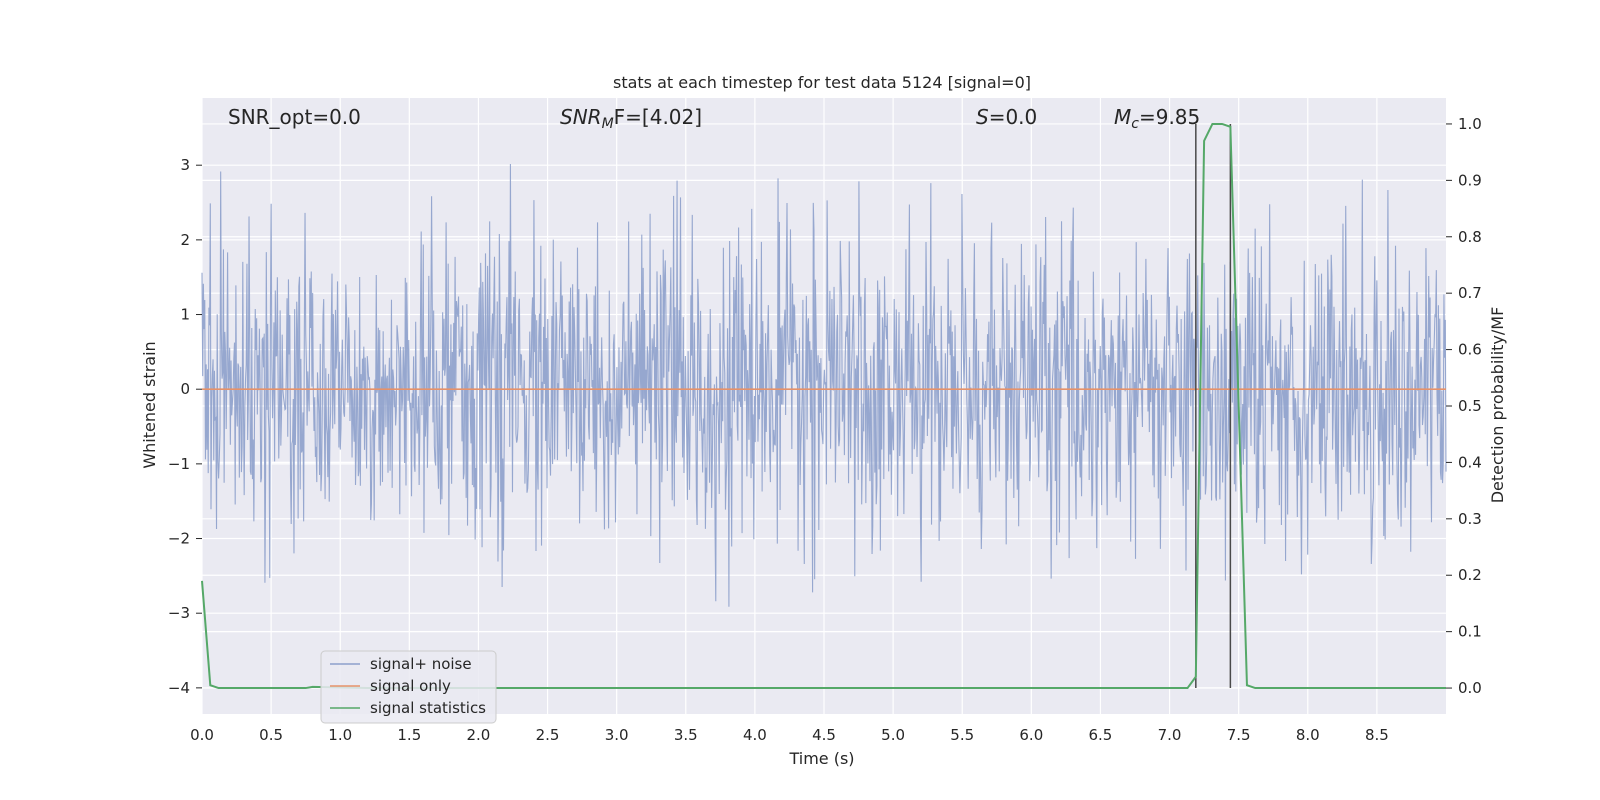 This screenshot has height=800, width=1600. What do you see at coordinates (1031, 735) in the screenshot?
I see `x-tick-label: 6.0` at bounding box center [1031, 735].